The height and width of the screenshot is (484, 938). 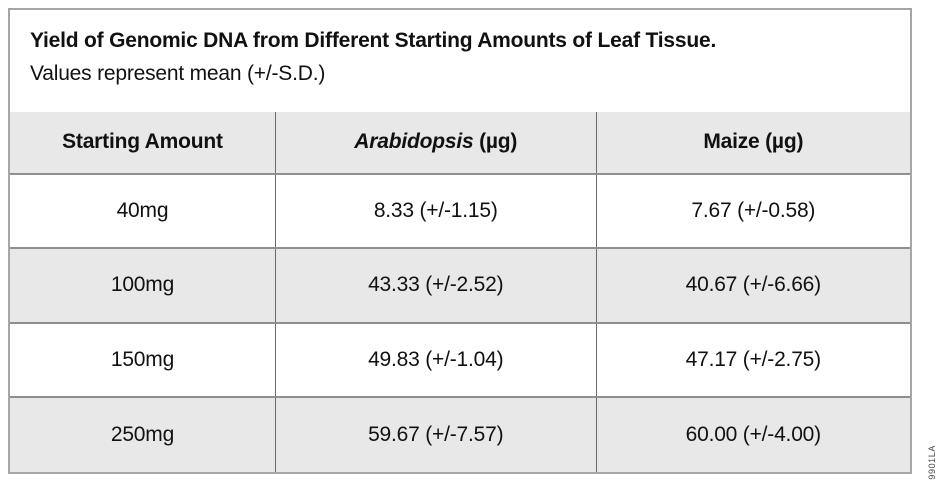 What do you see at coordinates (435, 360) in the screenshot?
I see `cell-arabidopsis-yield: 49.83 (+/-1.04)` at bounding box center [435, 360].